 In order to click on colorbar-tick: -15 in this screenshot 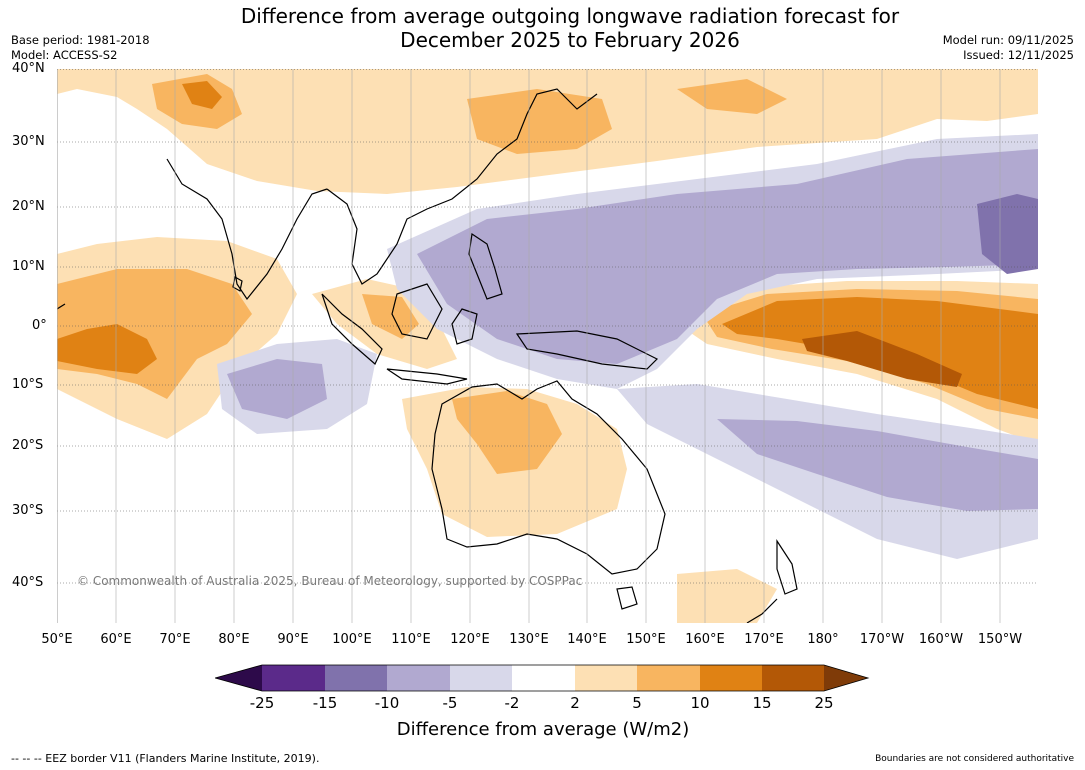, I will do `click(325, 703)`.